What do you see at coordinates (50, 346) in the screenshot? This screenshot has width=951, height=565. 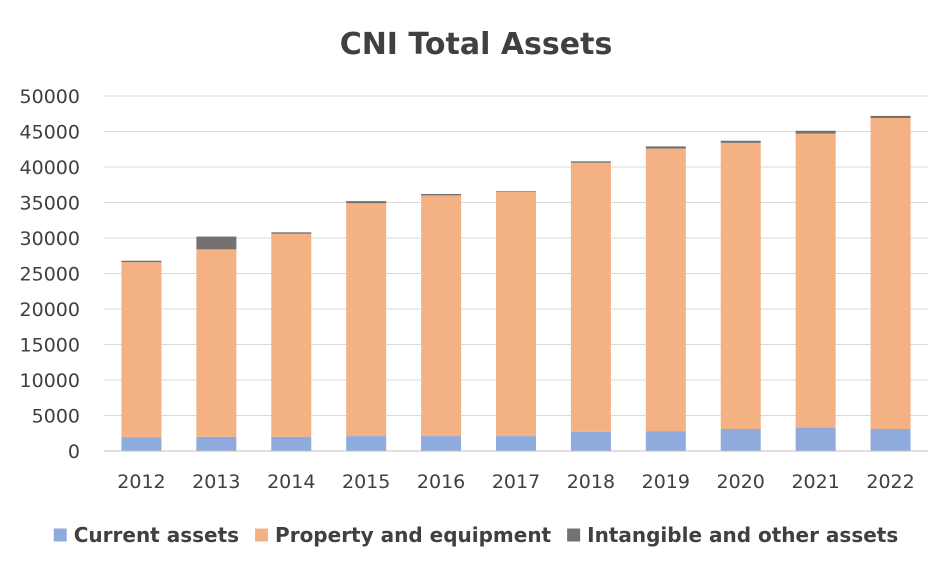 I see `y-tick-label: 15000` at bounding box center [50, 346].